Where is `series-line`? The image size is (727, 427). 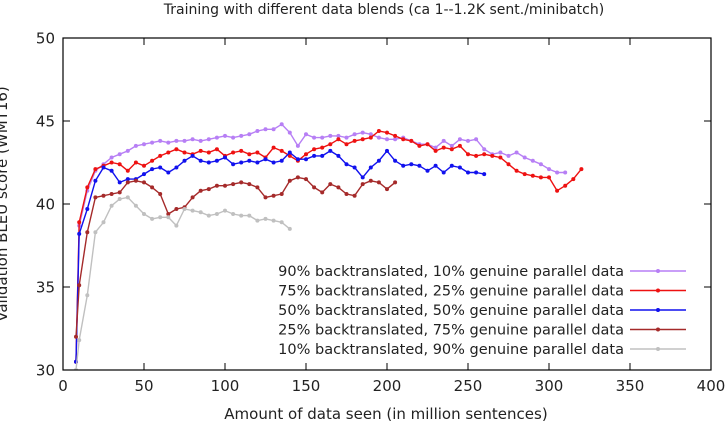 series-line is located at coordinates (183, 283).